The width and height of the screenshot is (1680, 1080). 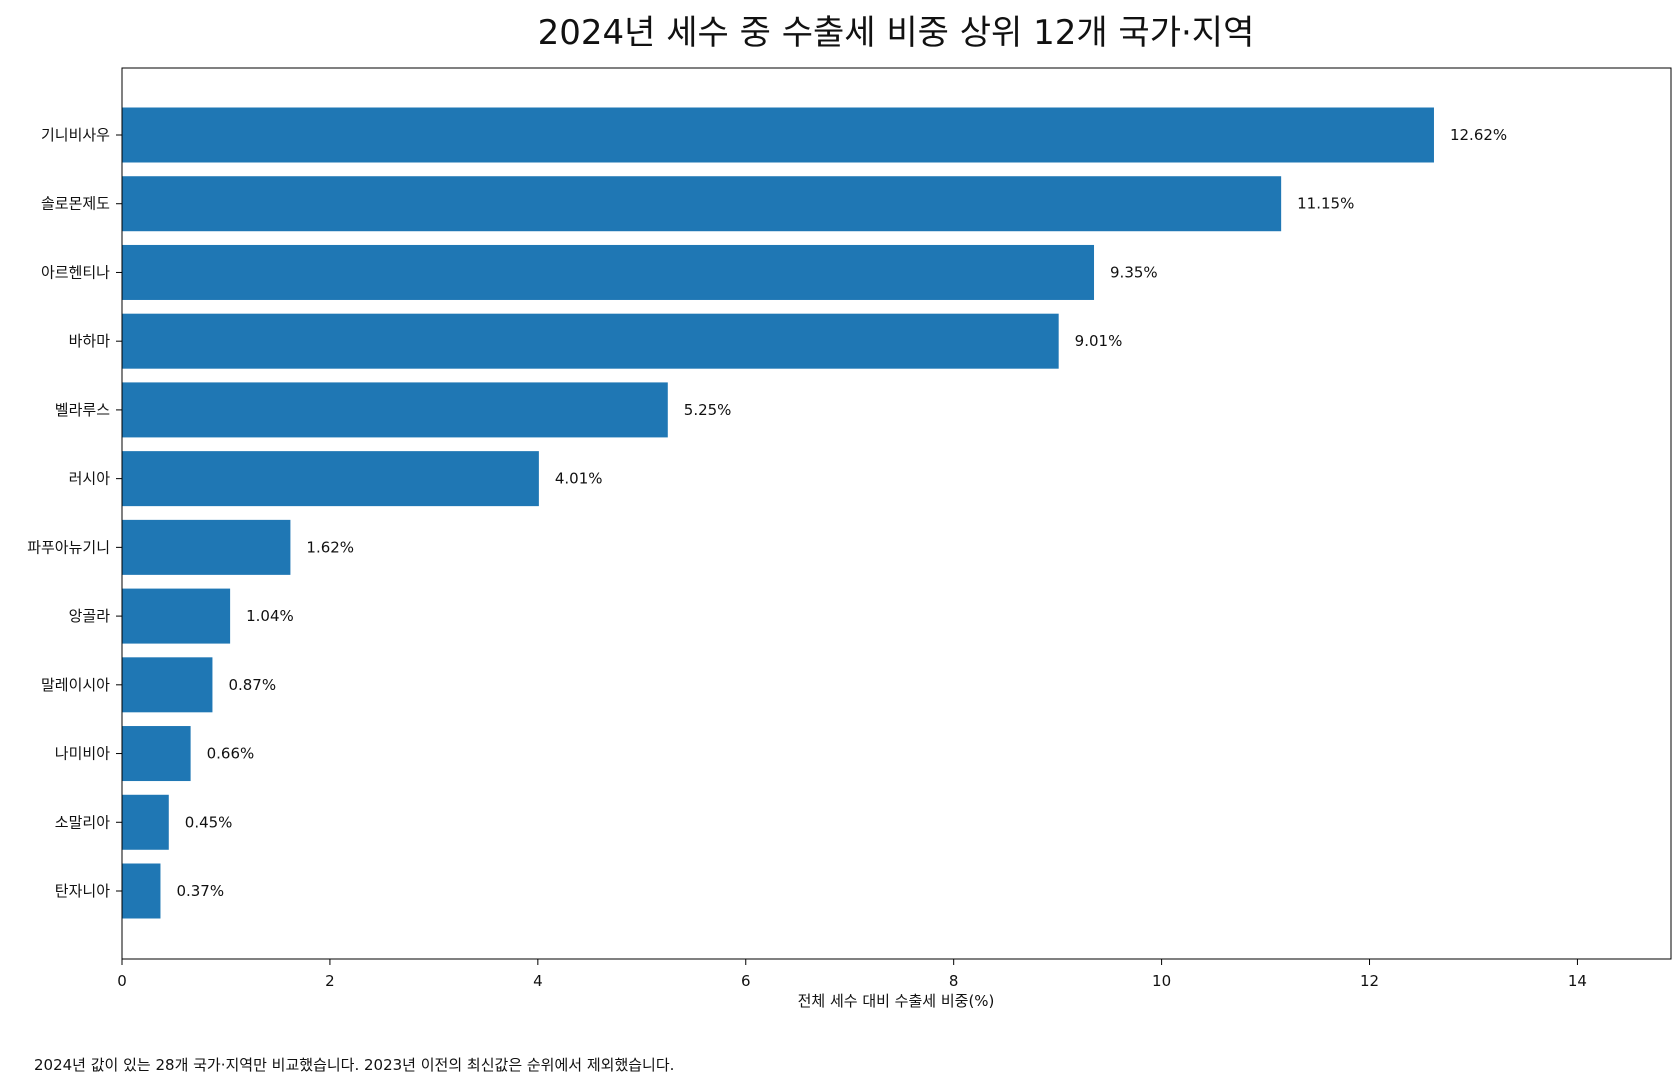 What do you see at coordinates (252, 685) in the screenshot?
I see `data-label-9: 0.87%` at bounding box center [252, 685].